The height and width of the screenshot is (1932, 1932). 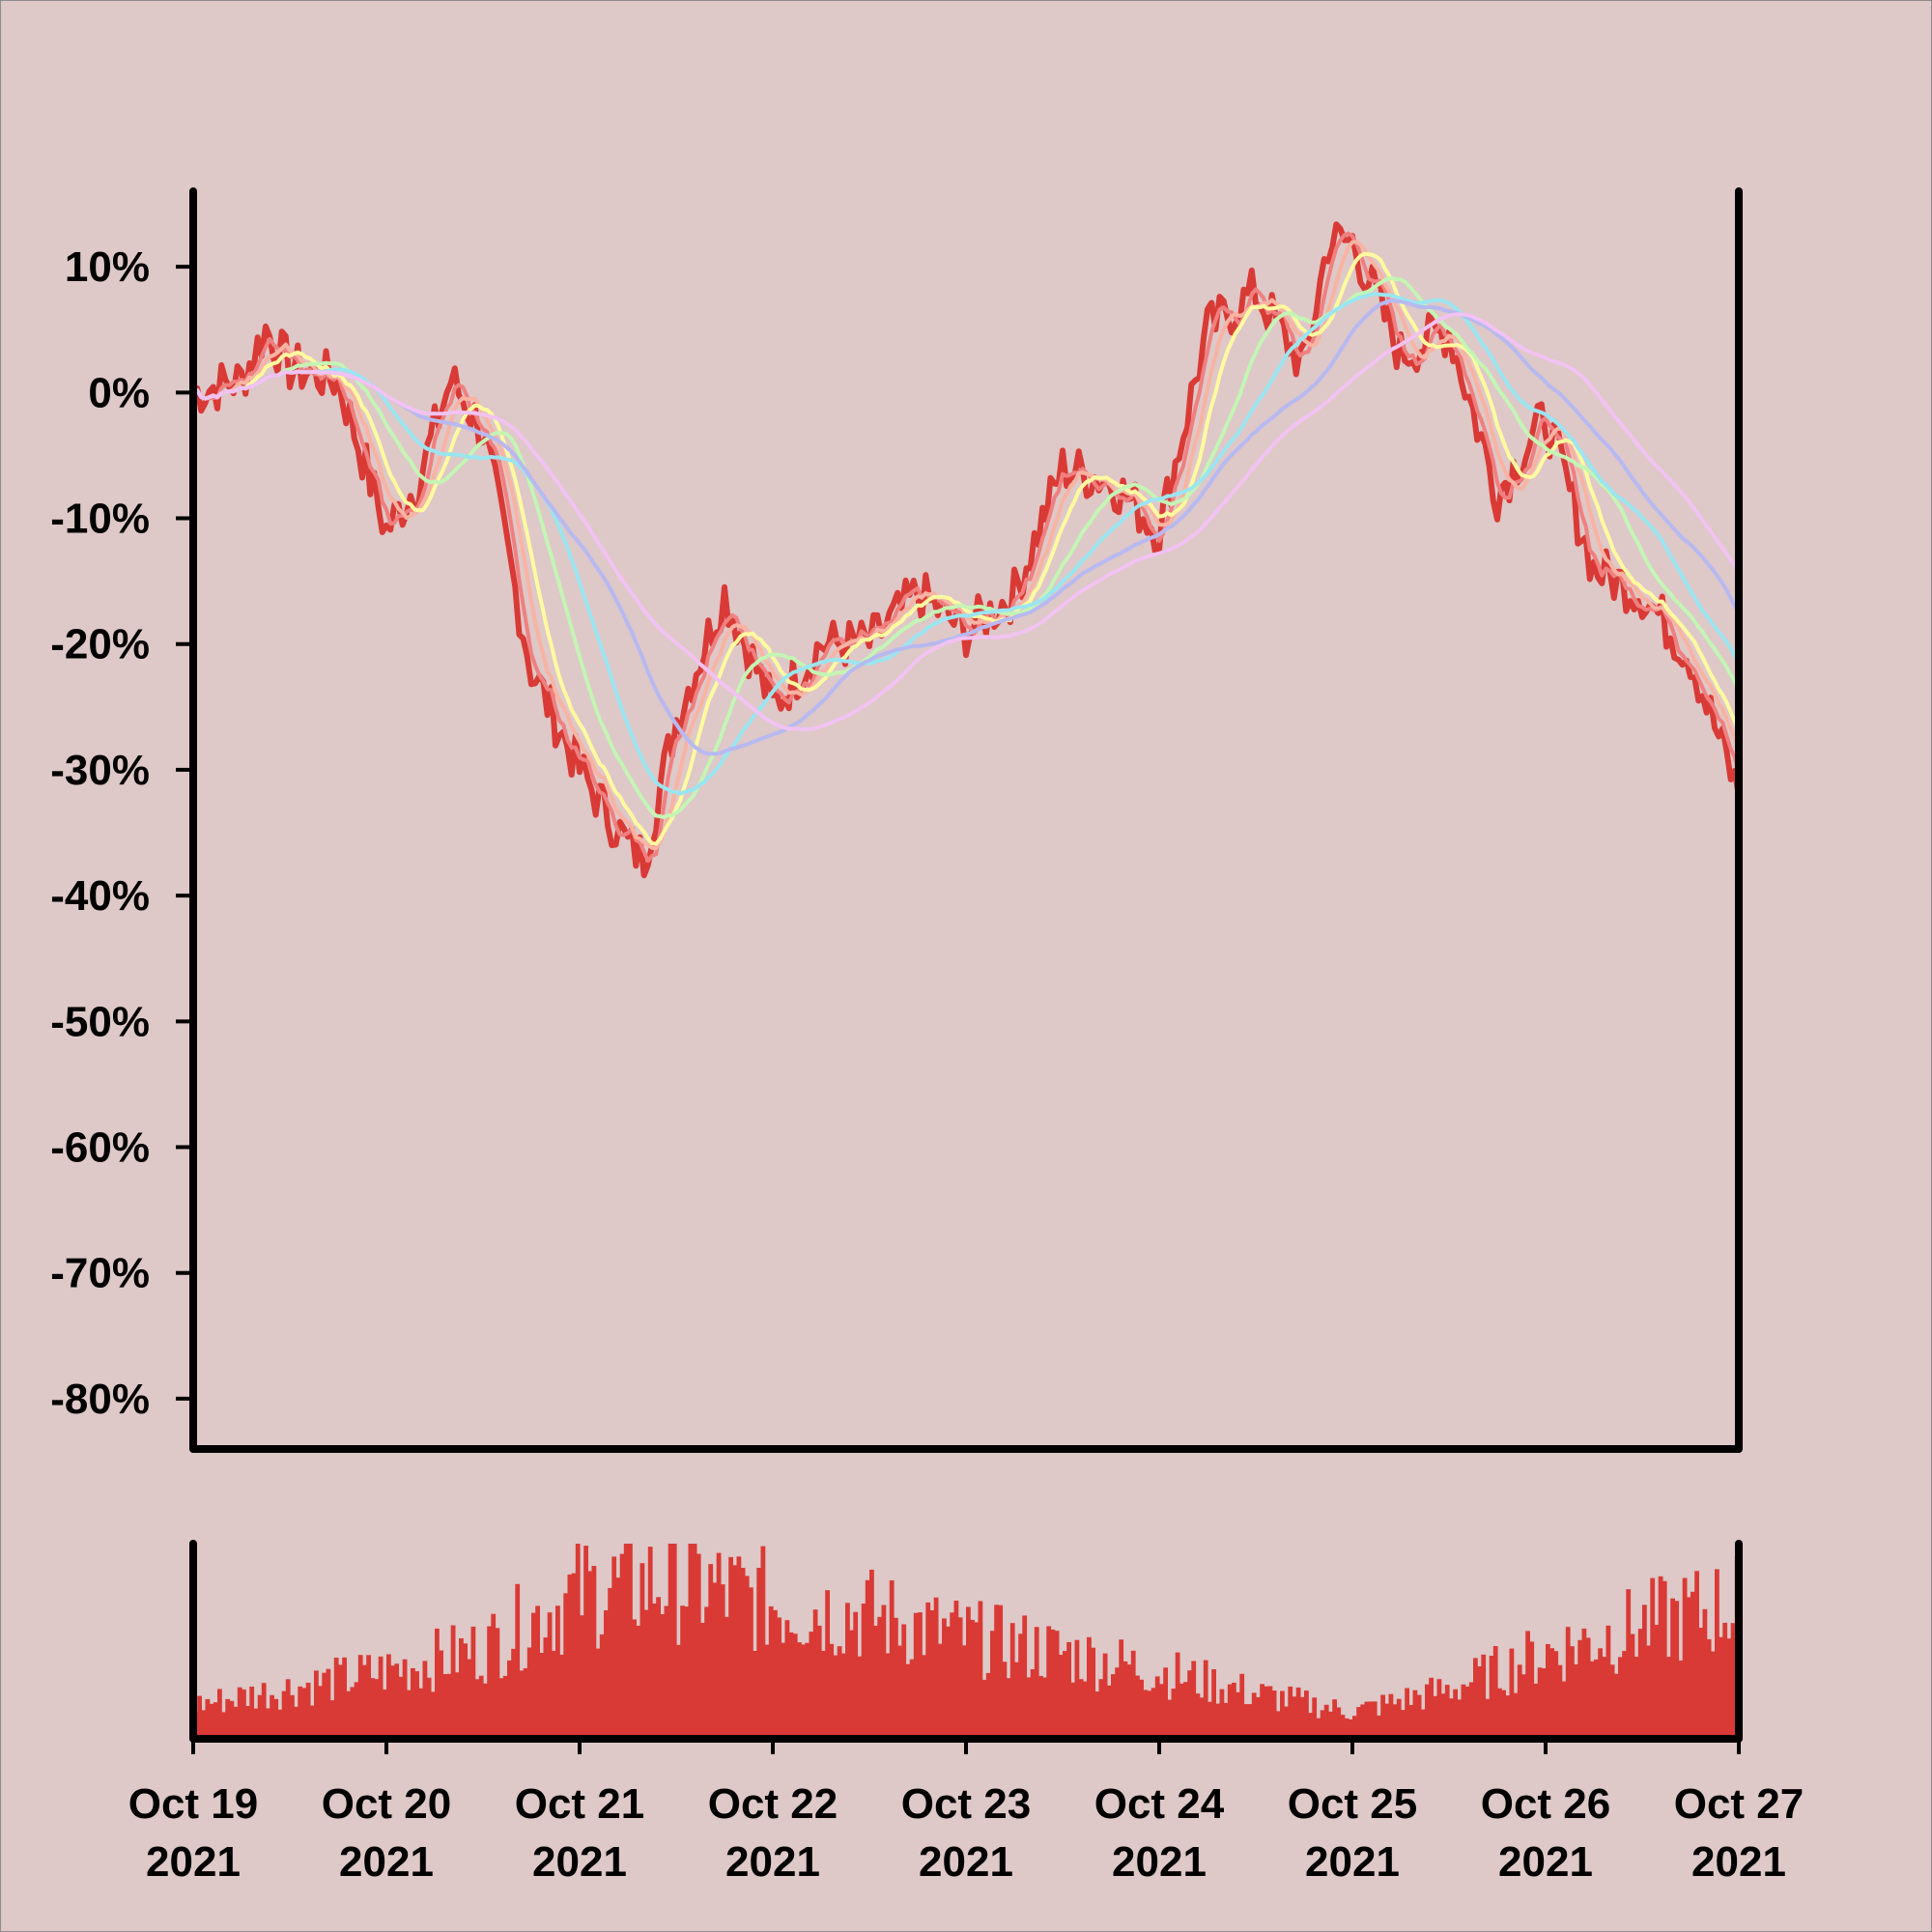 What do you see at coordinates (386, 1862) in the screenshot?
I see `x-tick-label-year: 2021` at bounding box center [386, 1862].